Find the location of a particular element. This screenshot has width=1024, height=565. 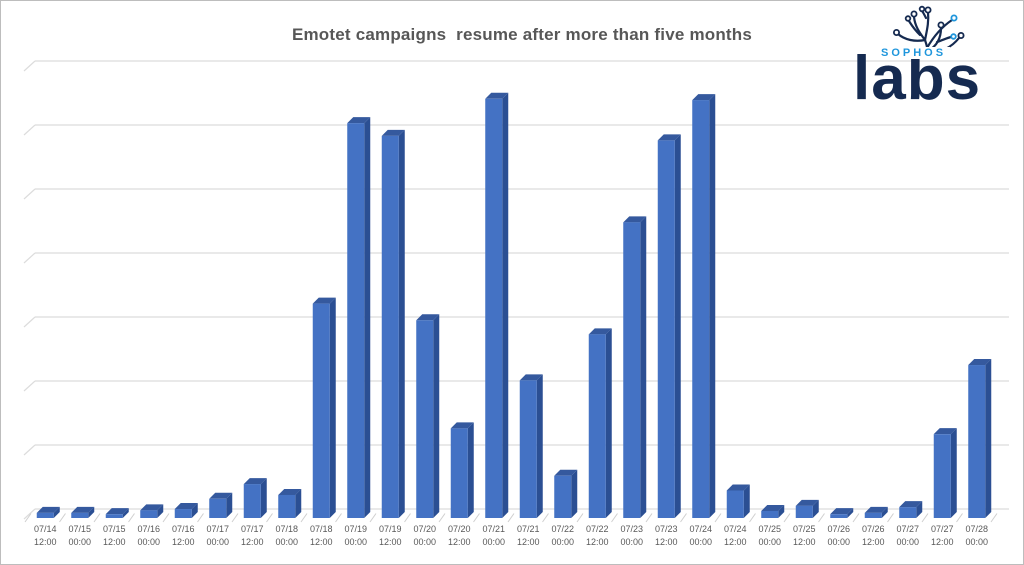

x-axis-label-date: 07/26 is located at coordinates (873, 529).